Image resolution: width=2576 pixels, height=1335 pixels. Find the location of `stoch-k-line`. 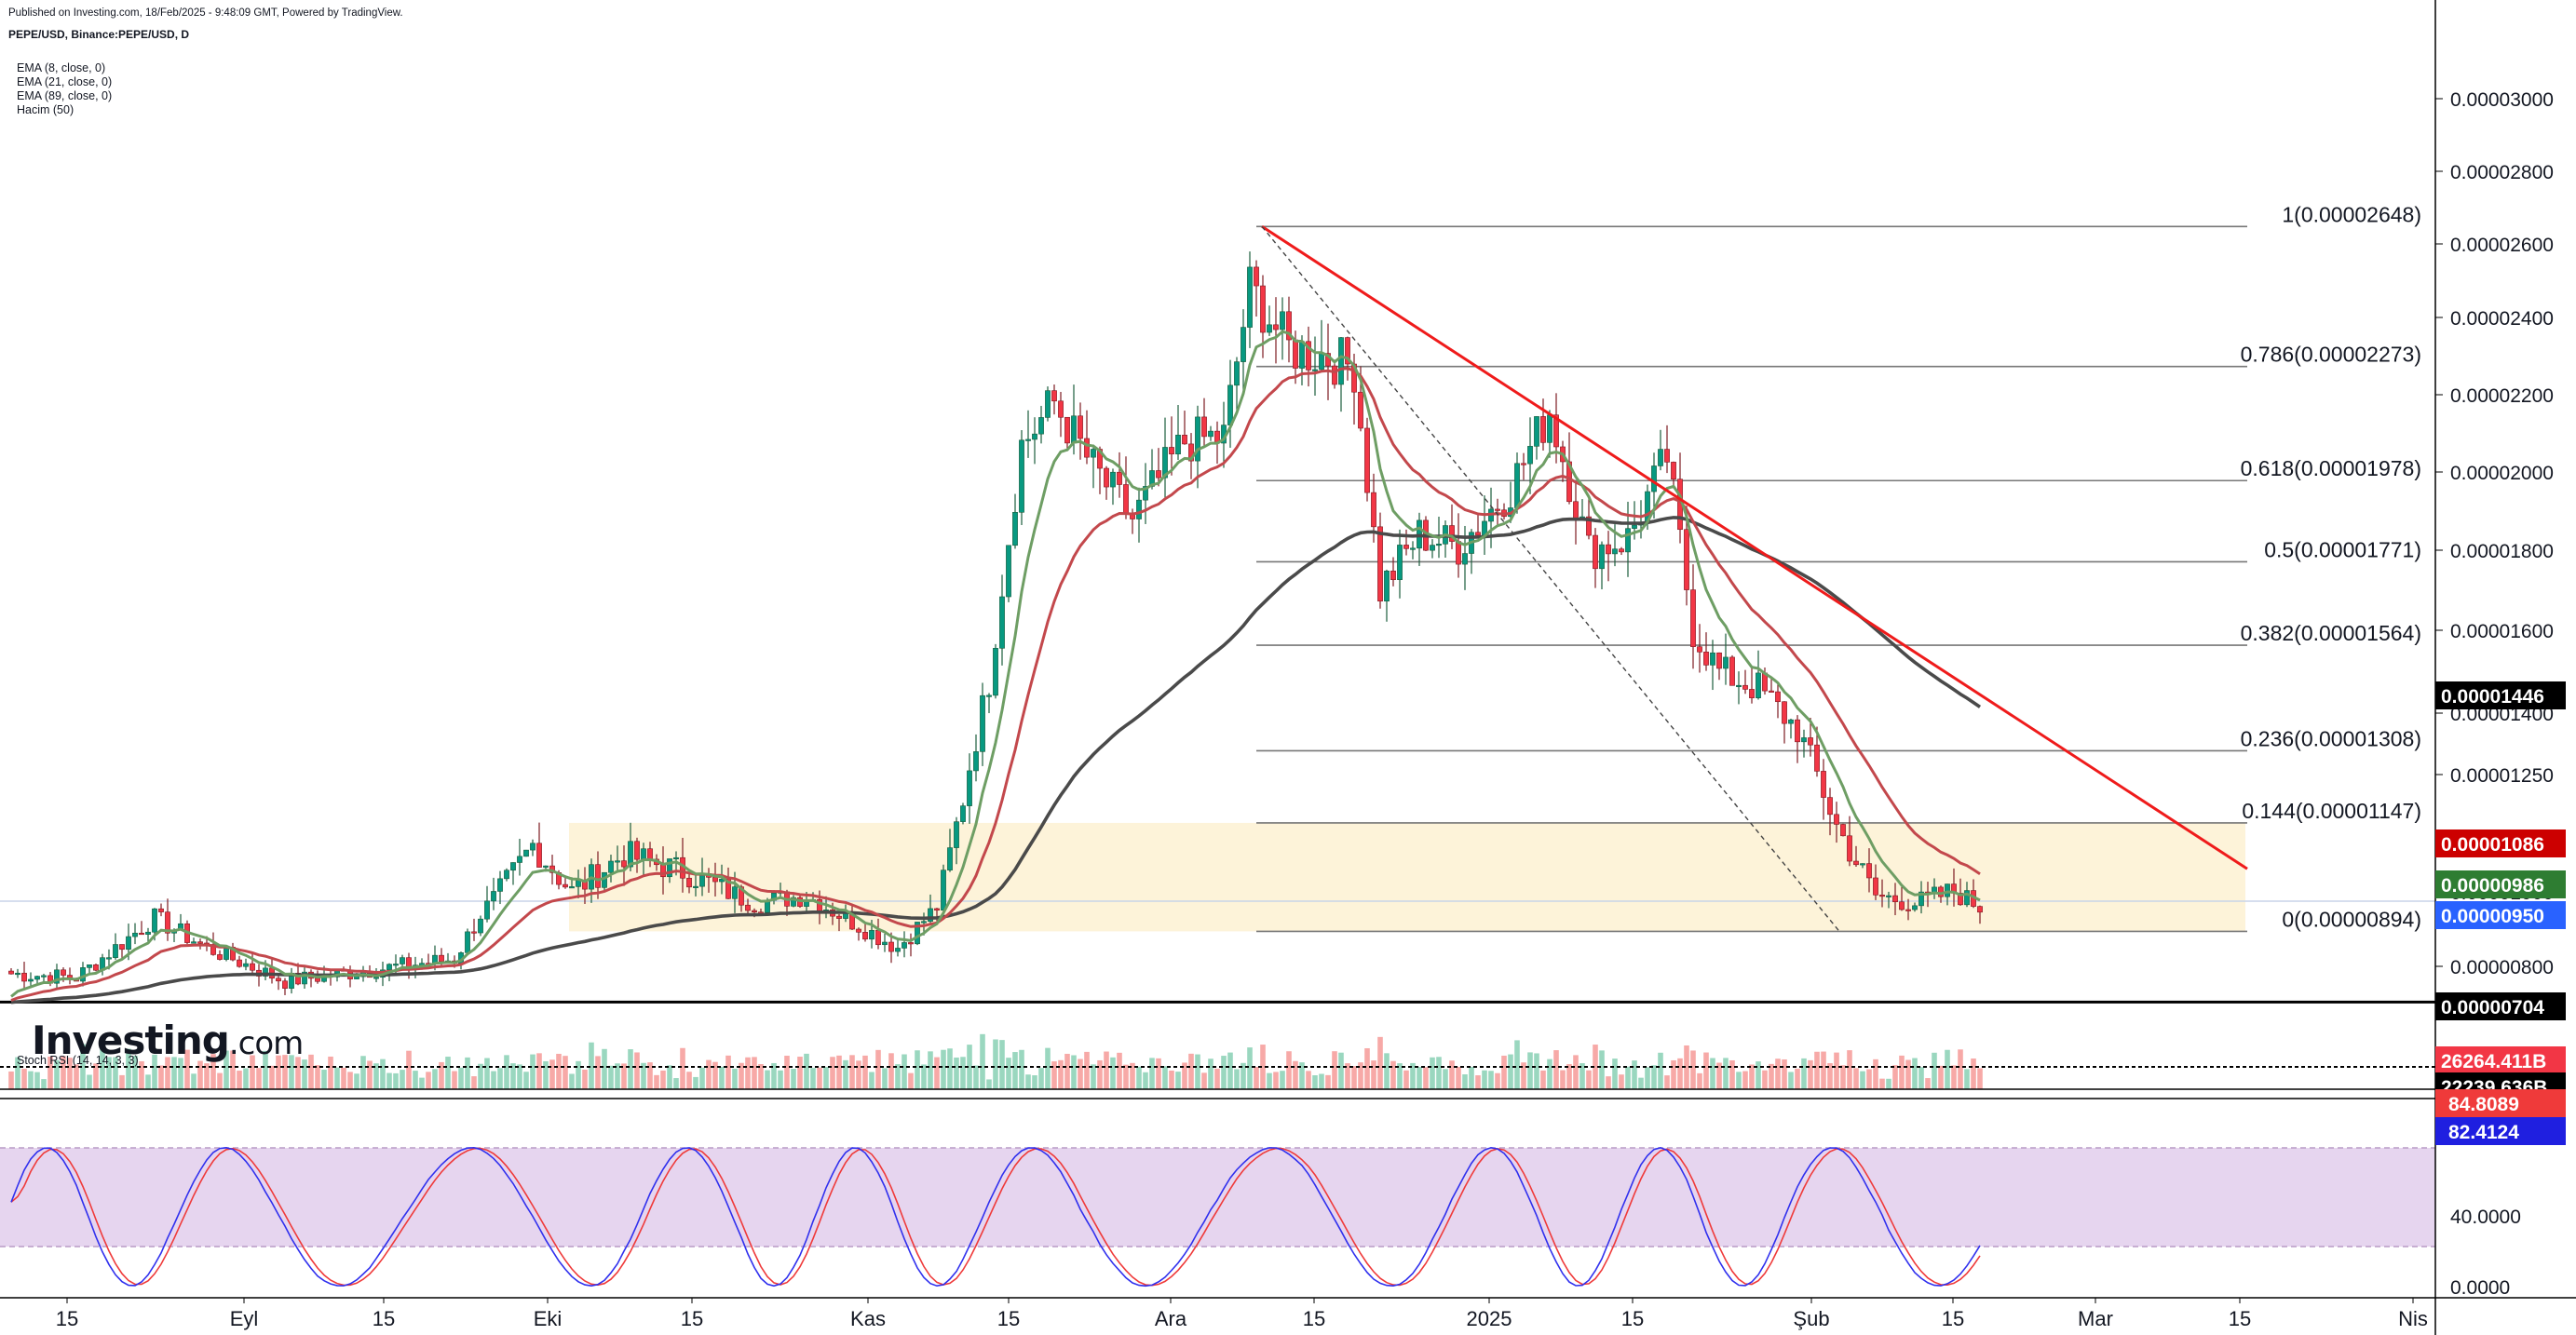

stoch-k-line is located at coordinates (995, 1217).